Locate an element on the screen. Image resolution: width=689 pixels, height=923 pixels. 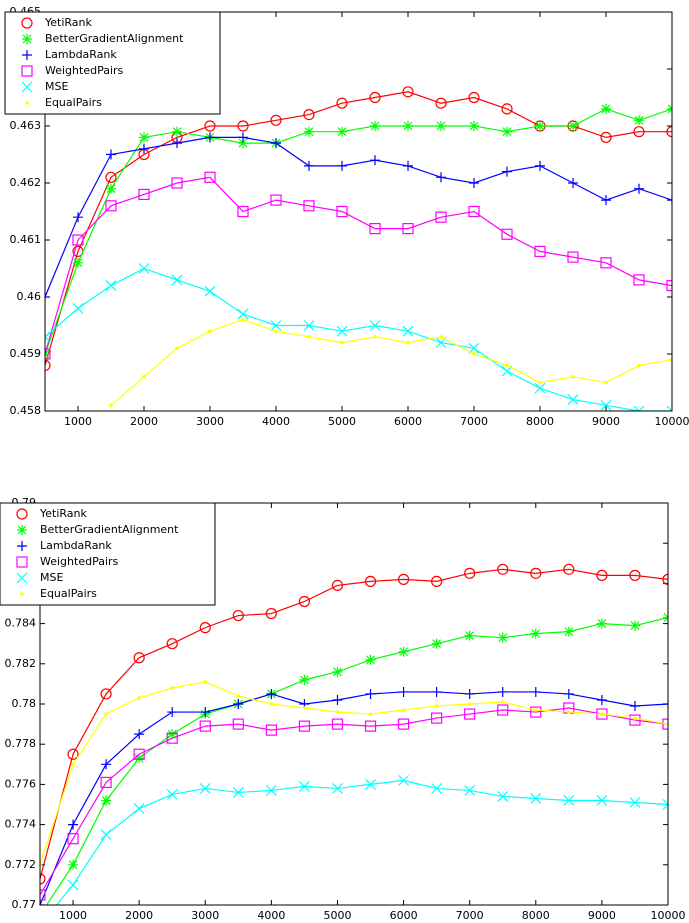
y-tick-label: 0.772 is located at coordinates (21, 864).